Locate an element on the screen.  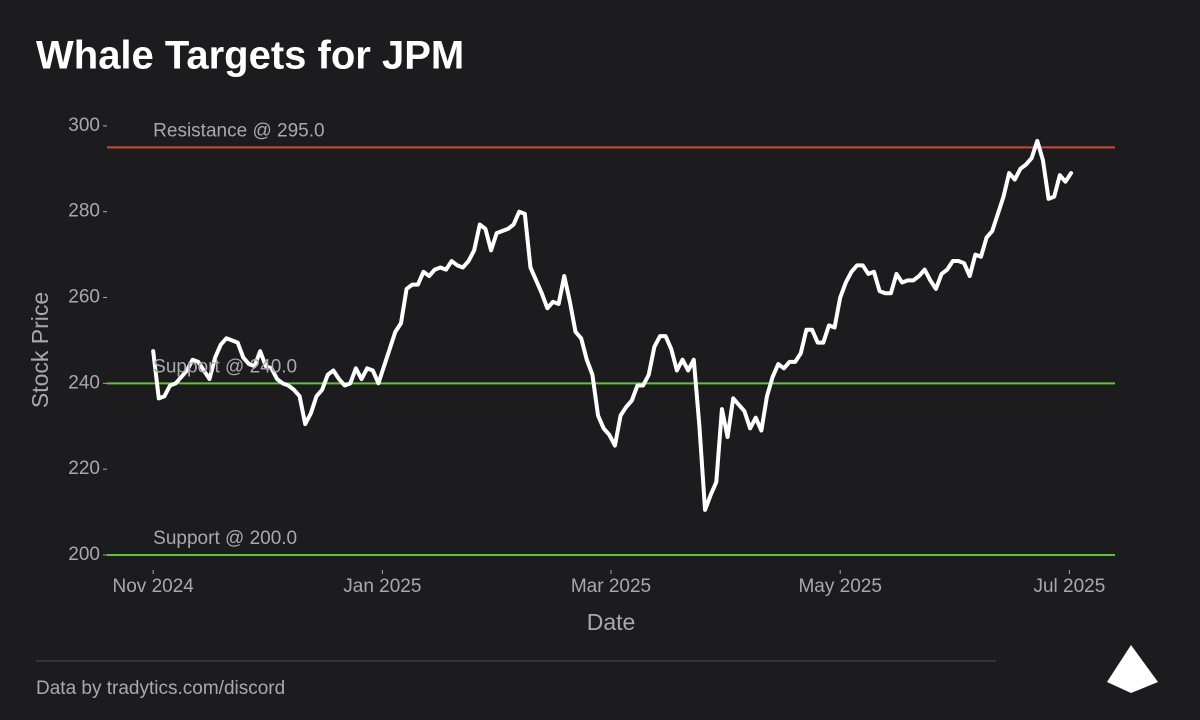
x-tick-label: May 2025 is located at coordinates (839, 586).